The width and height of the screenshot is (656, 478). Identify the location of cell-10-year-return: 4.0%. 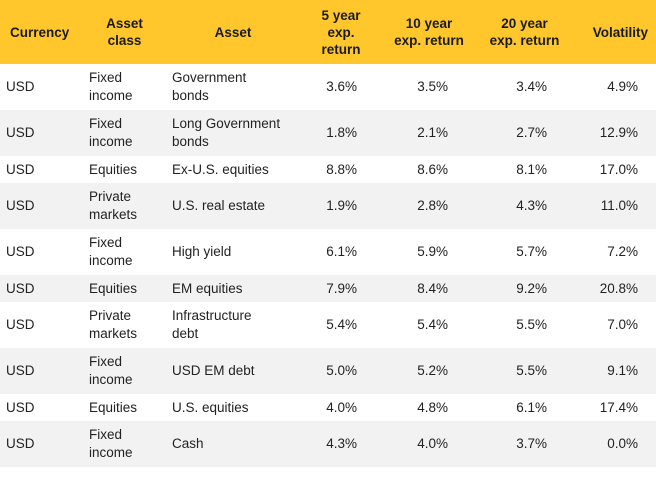
(429, 444).